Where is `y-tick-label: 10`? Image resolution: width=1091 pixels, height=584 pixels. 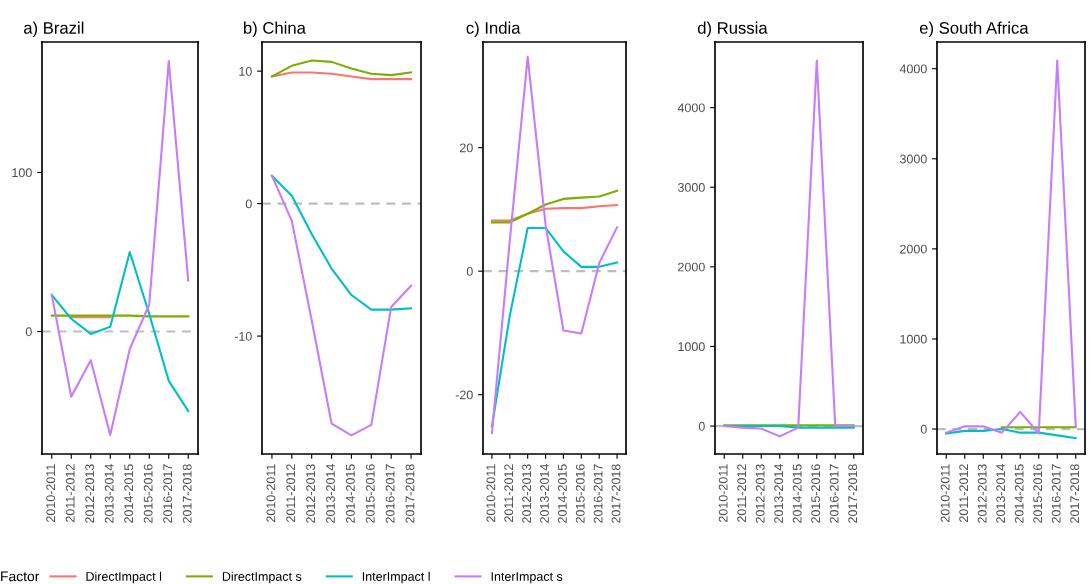 y-tick-label: 10 is located at coordinates (245, 71).